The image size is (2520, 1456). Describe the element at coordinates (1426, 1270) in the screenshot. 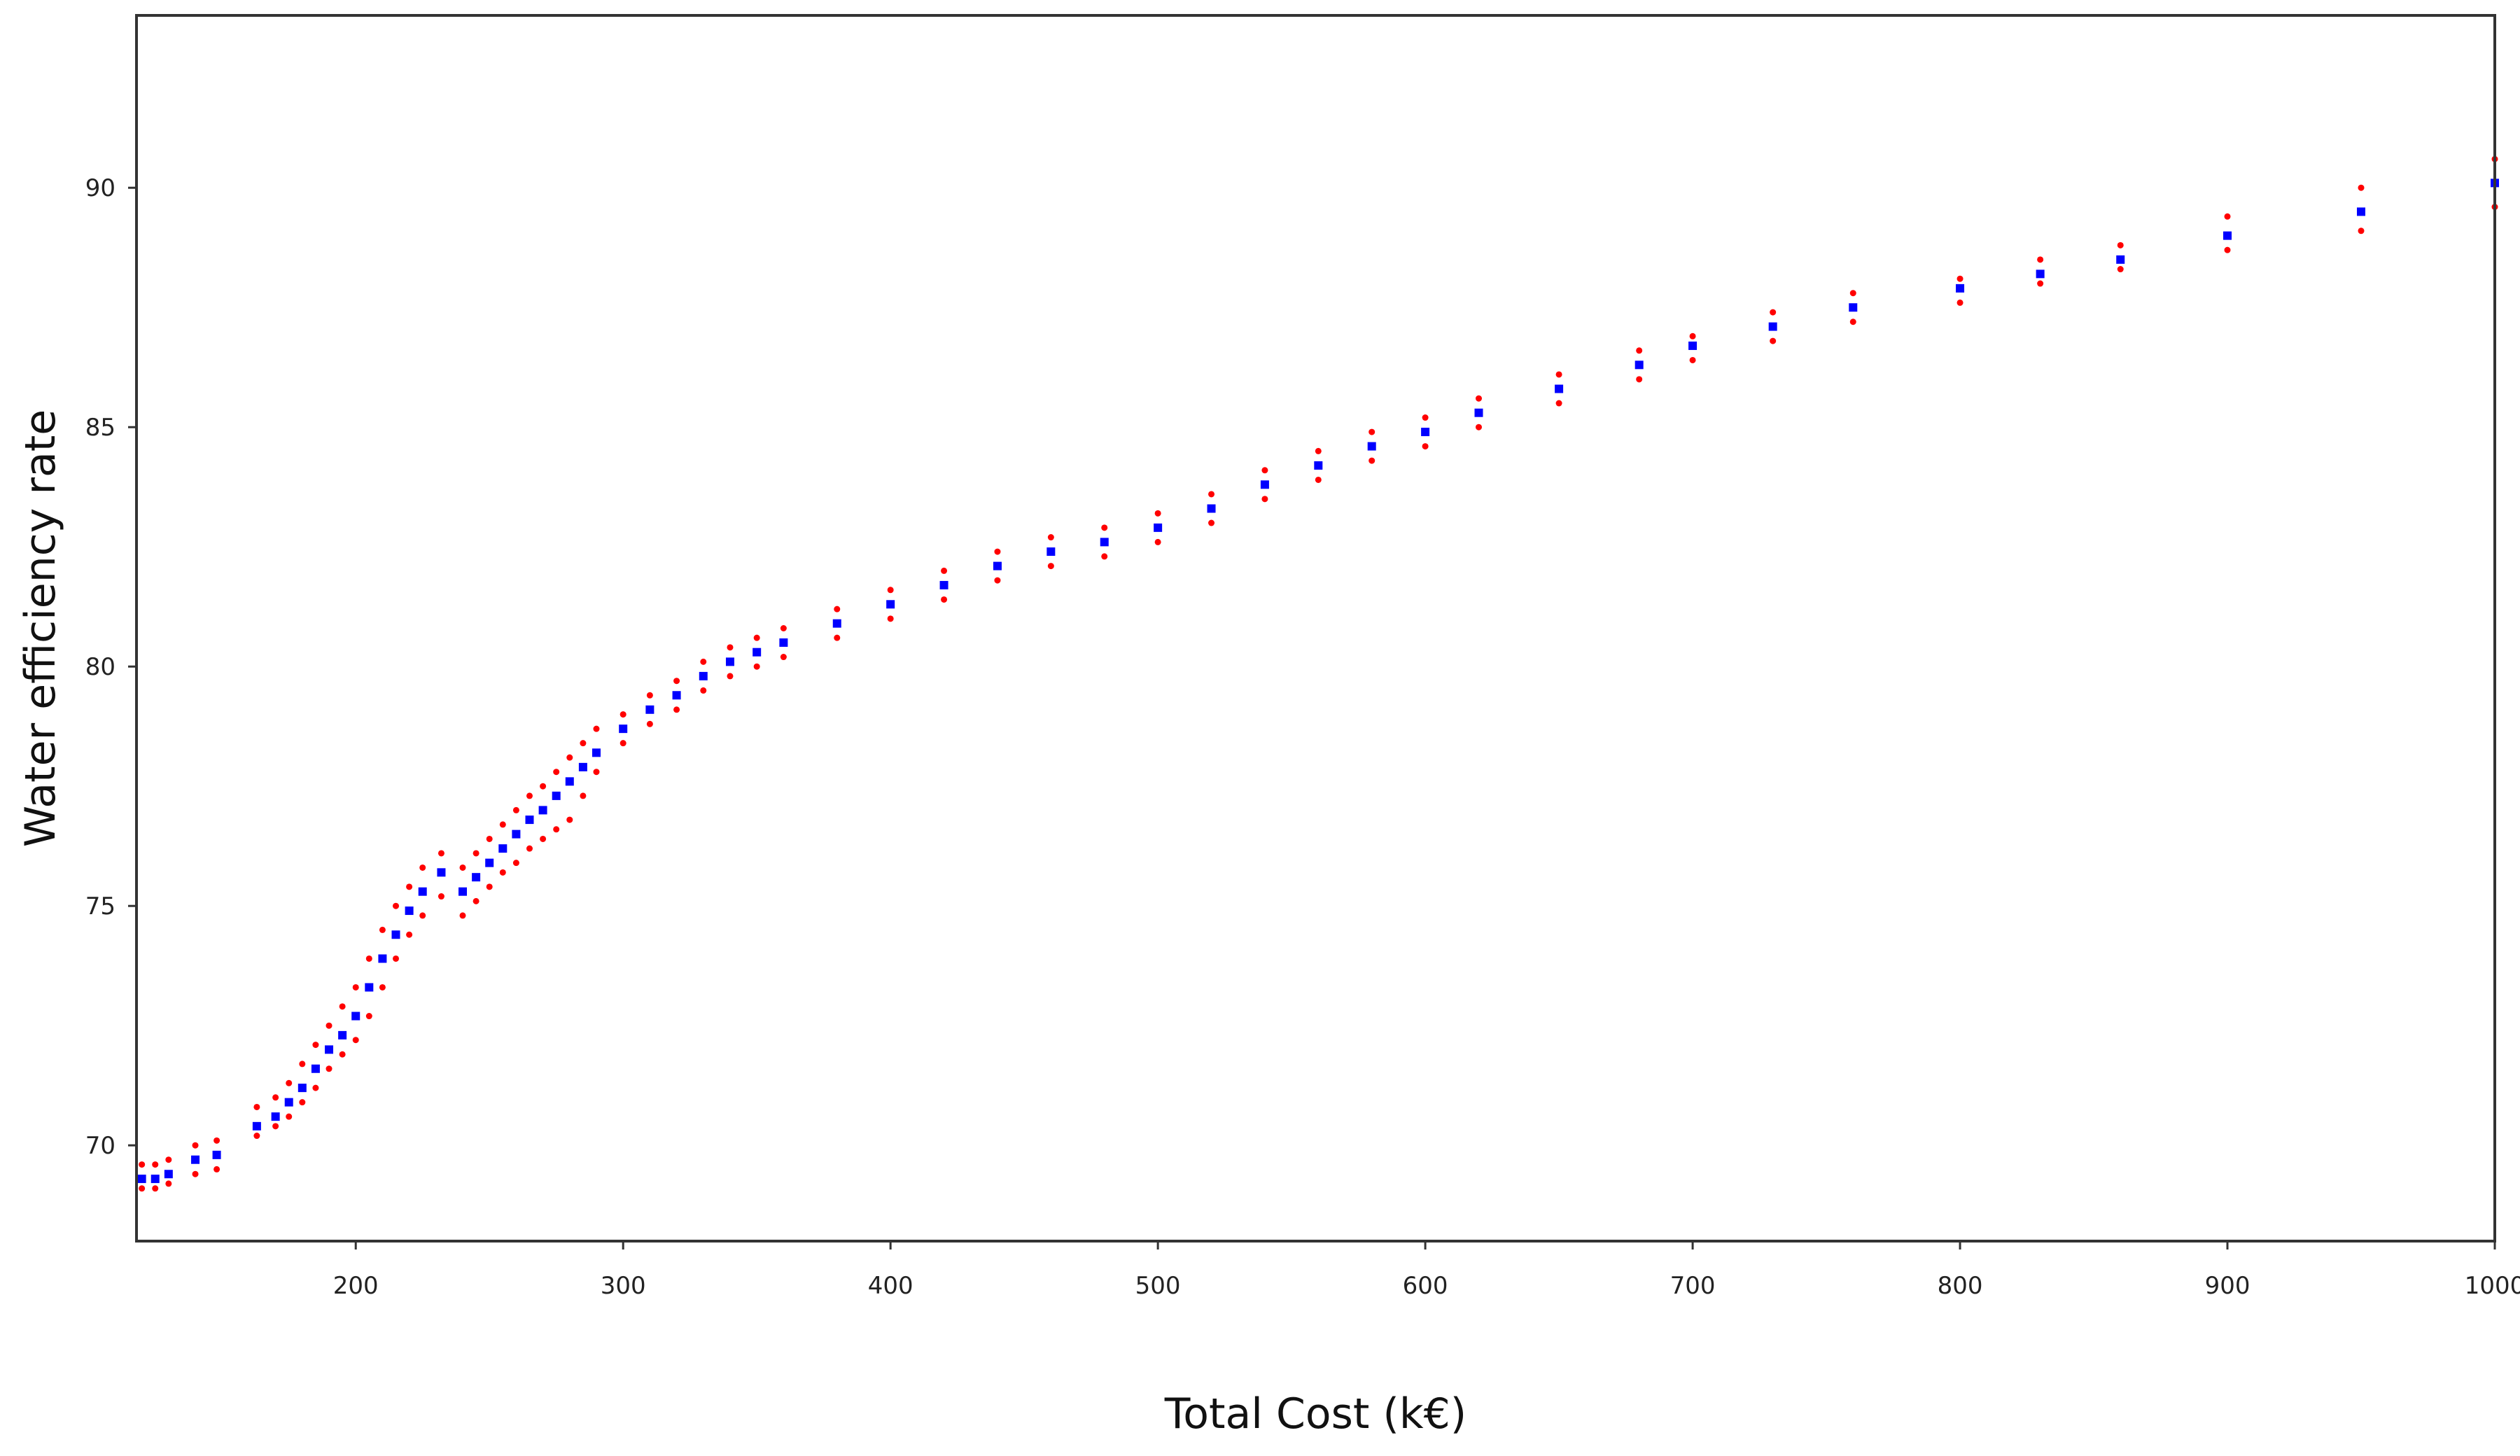

I see `x-axis-ticks: 200 300 400 500 600 700 800 900 1000` at that location.